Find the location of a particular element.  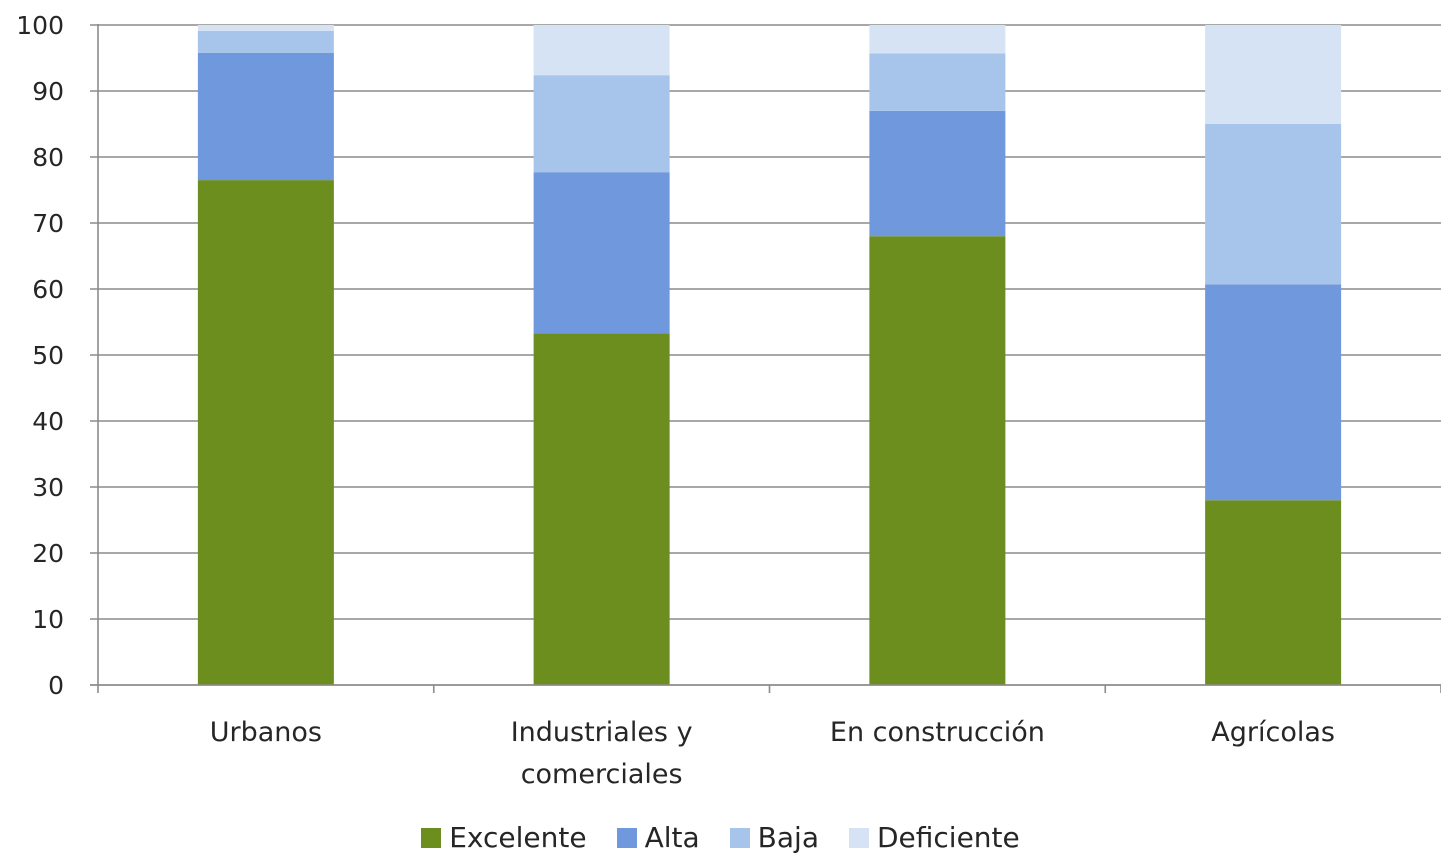

x-category-label: comerciales is located at coordinates (602, 774).